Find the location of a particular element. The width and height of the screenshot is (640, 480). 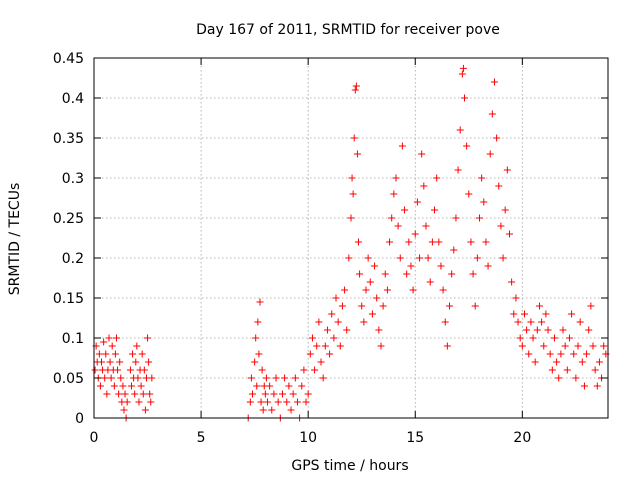

y-tick-label: 0.35 is located at coordinates (68, 139).